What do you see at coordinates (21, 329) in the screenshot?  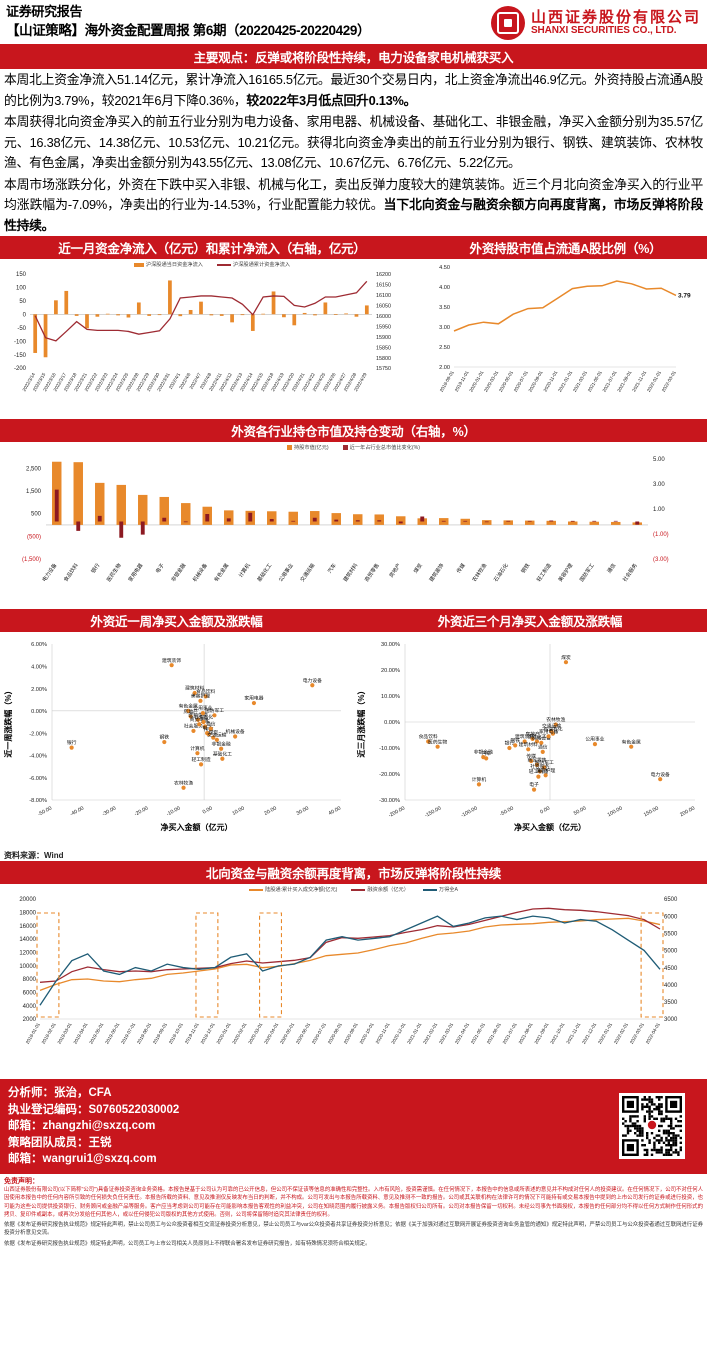 I see `svg-text: -50` at bounding box center [21, 329].